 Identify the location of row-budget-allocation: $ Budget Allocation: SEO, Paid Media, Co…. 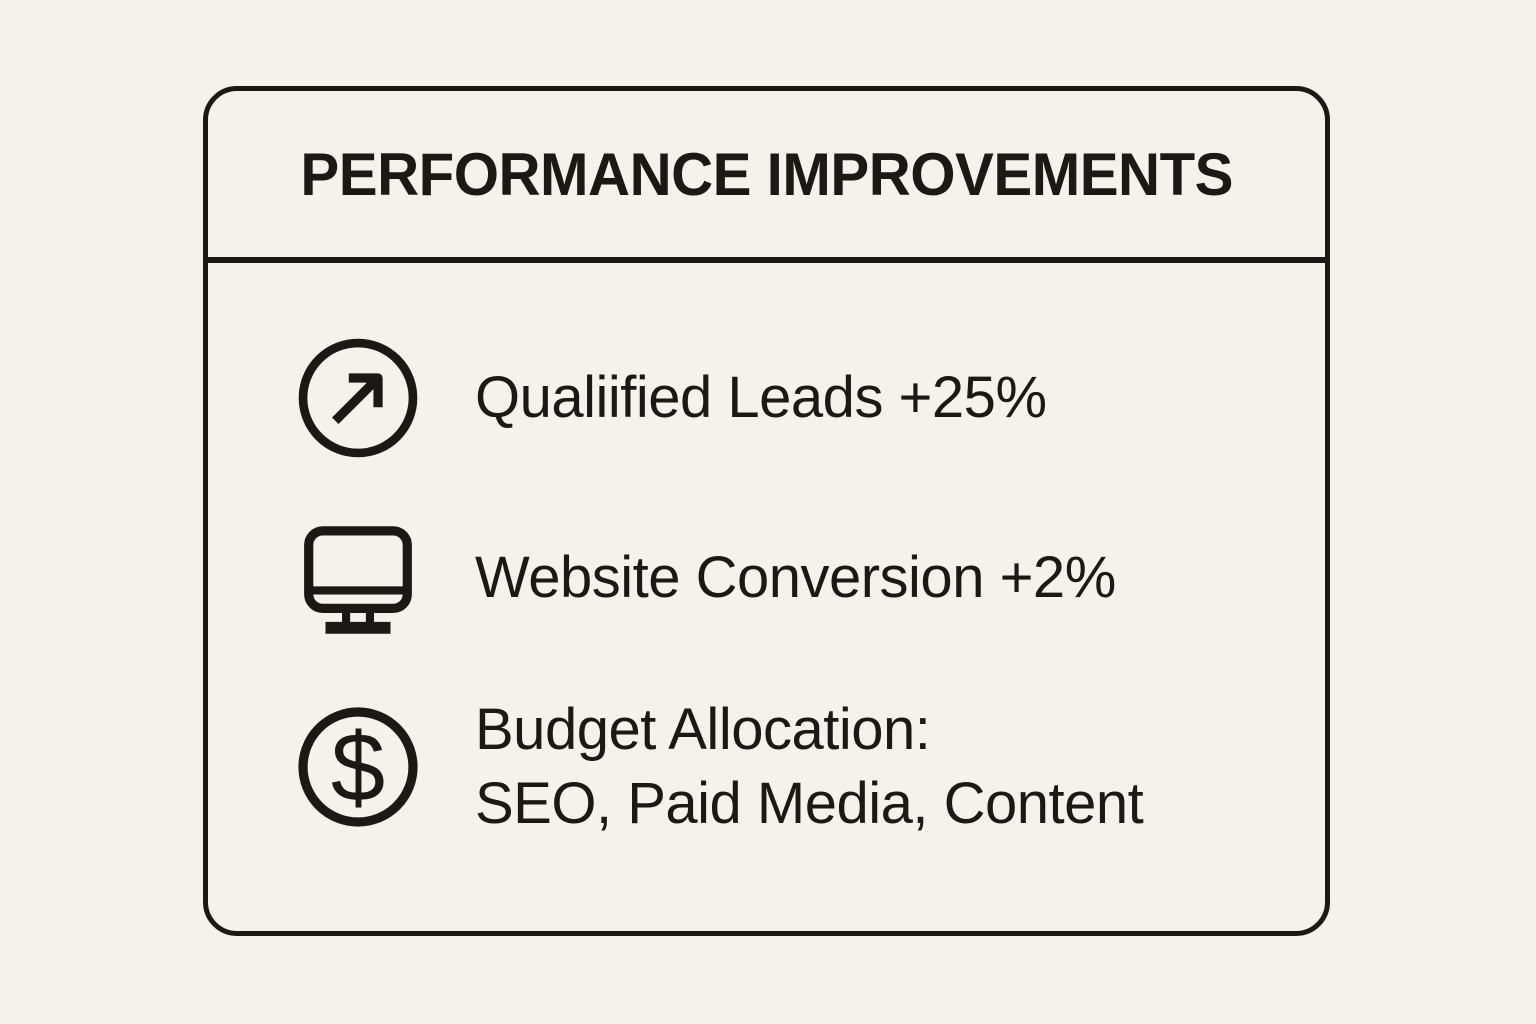
(809, 767).